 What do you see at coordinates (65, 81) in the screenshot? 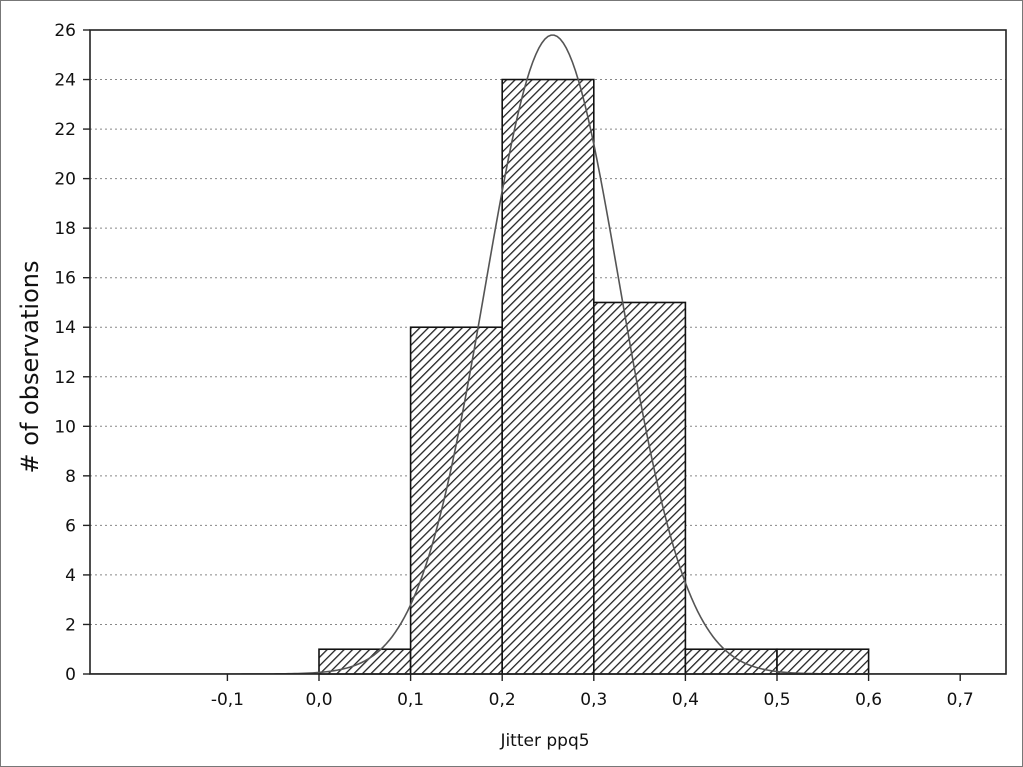
I see `y-tick-label: 24` at bounding box center [65, 81].